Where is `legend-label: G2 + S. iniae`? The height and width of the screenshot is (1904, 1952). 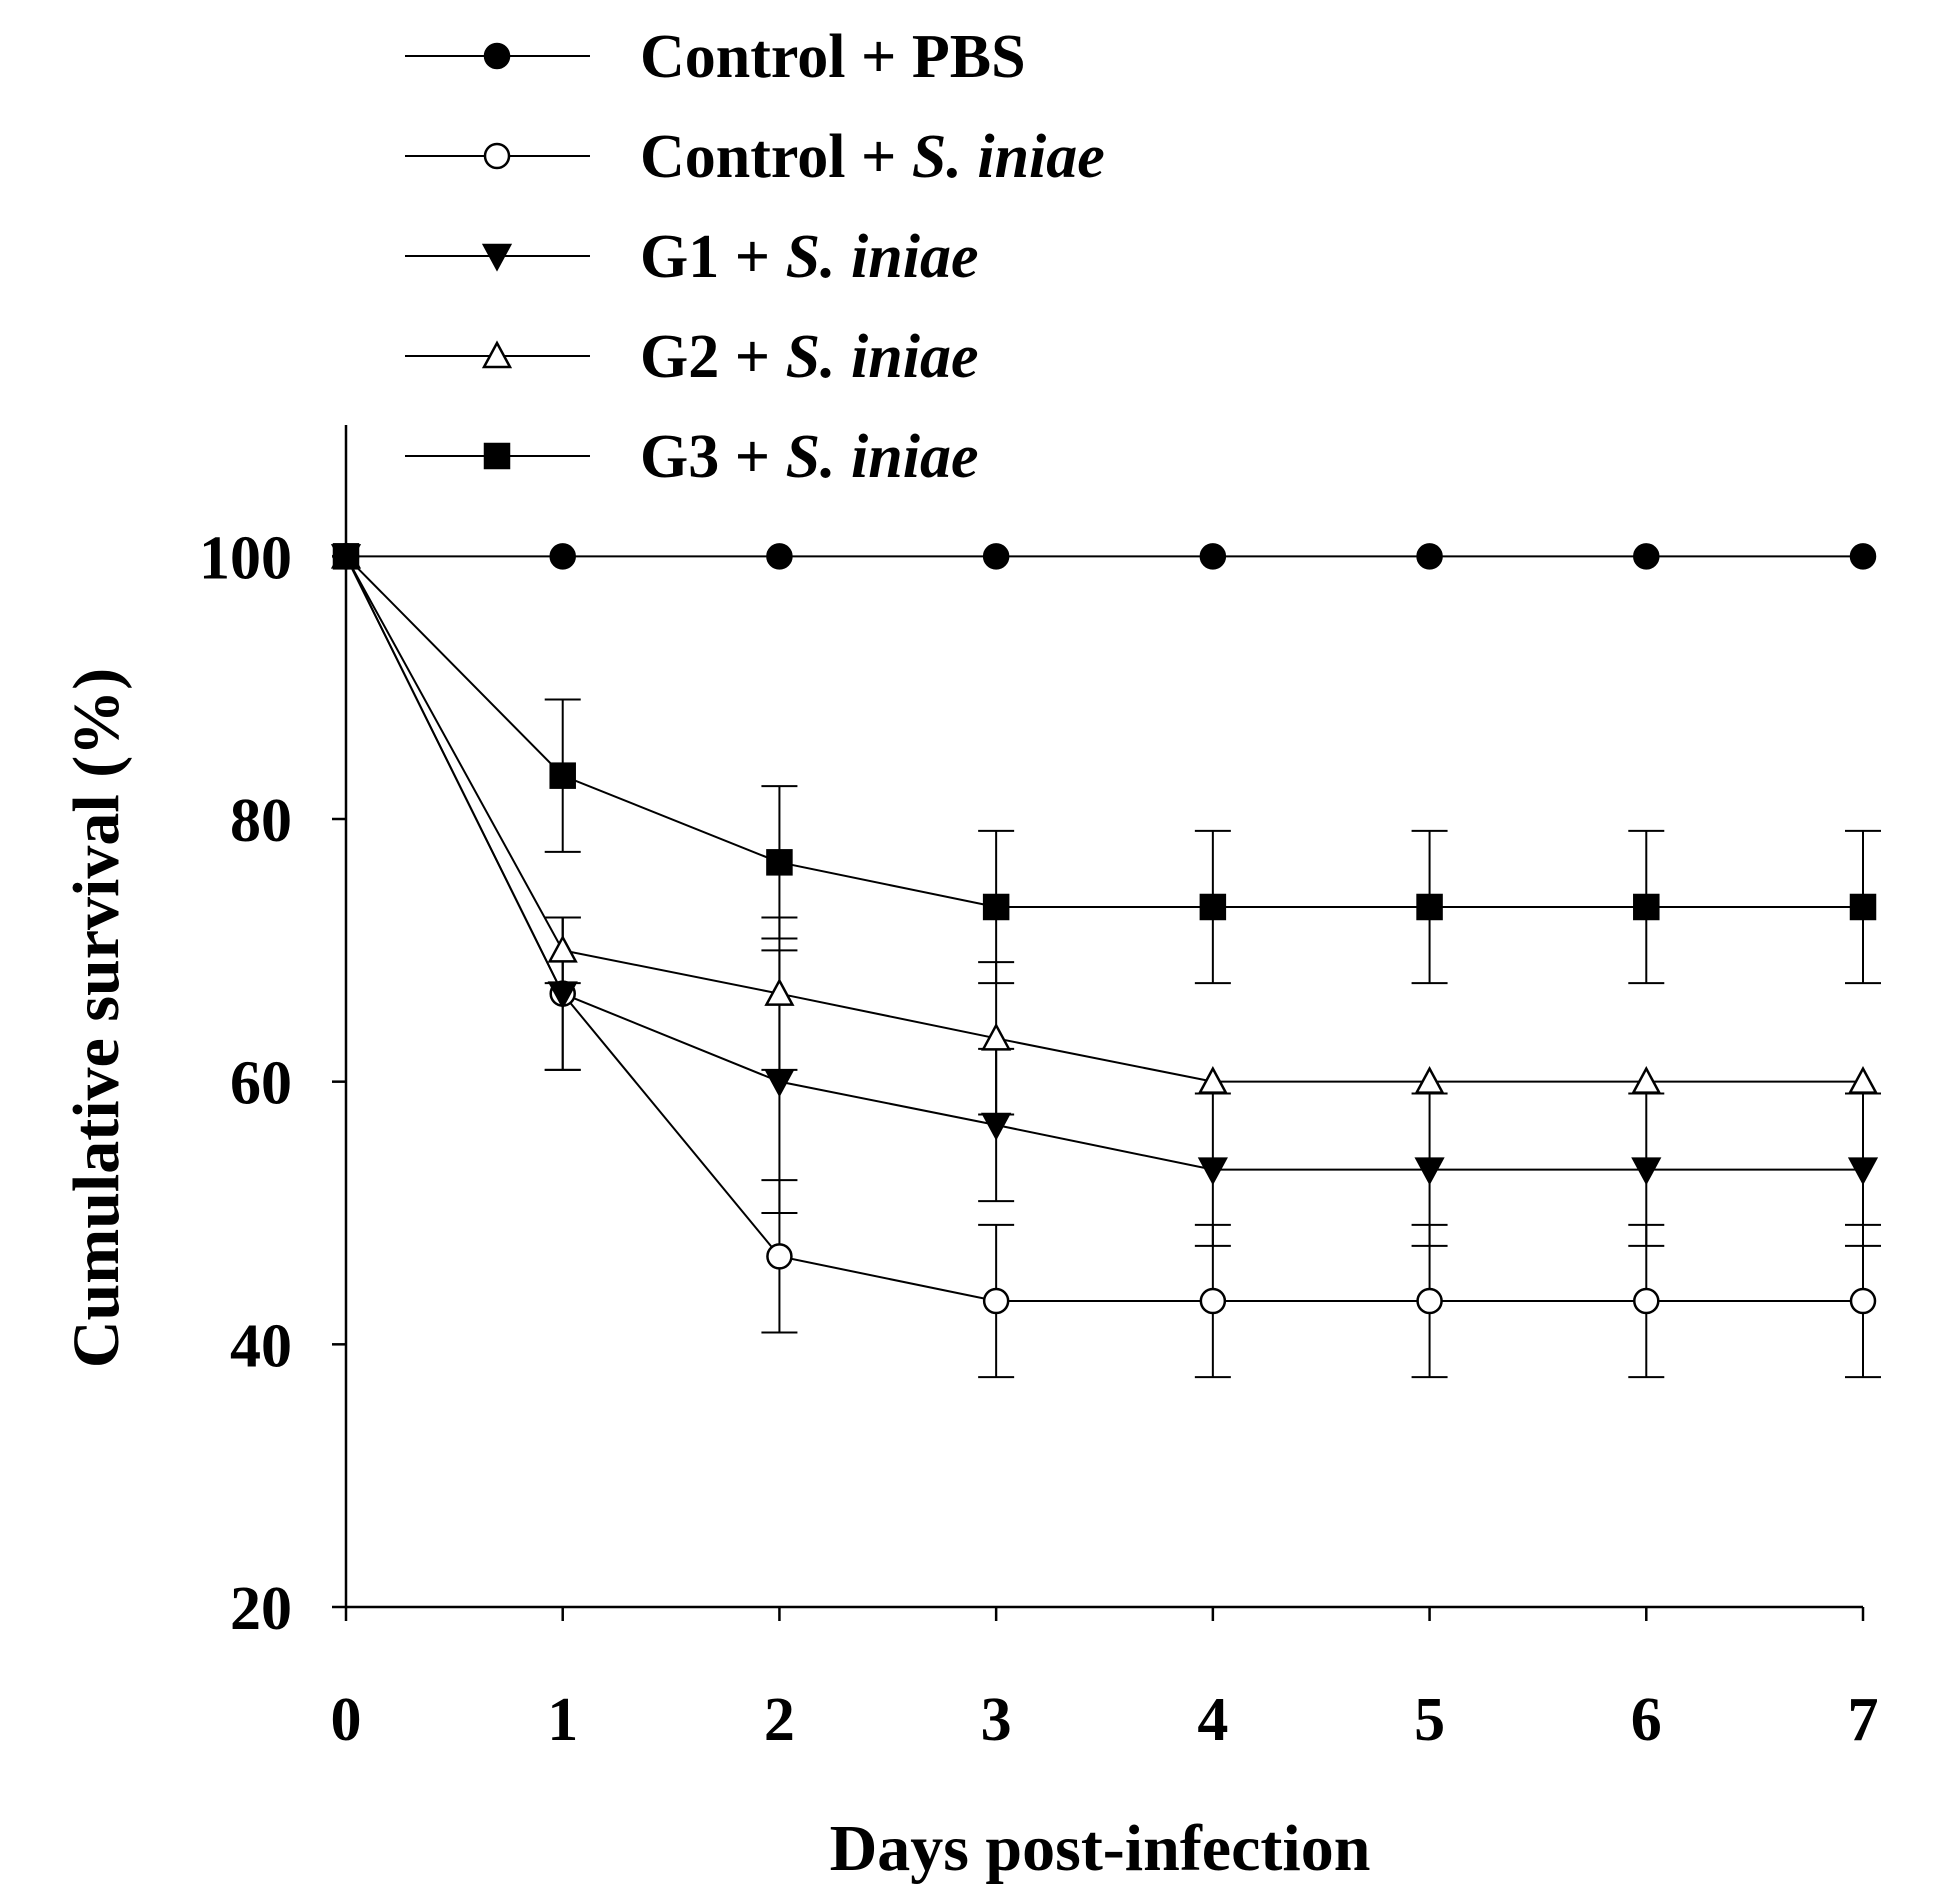
legend-label: G2 + S. iniae is located at coordinates (809, 357).